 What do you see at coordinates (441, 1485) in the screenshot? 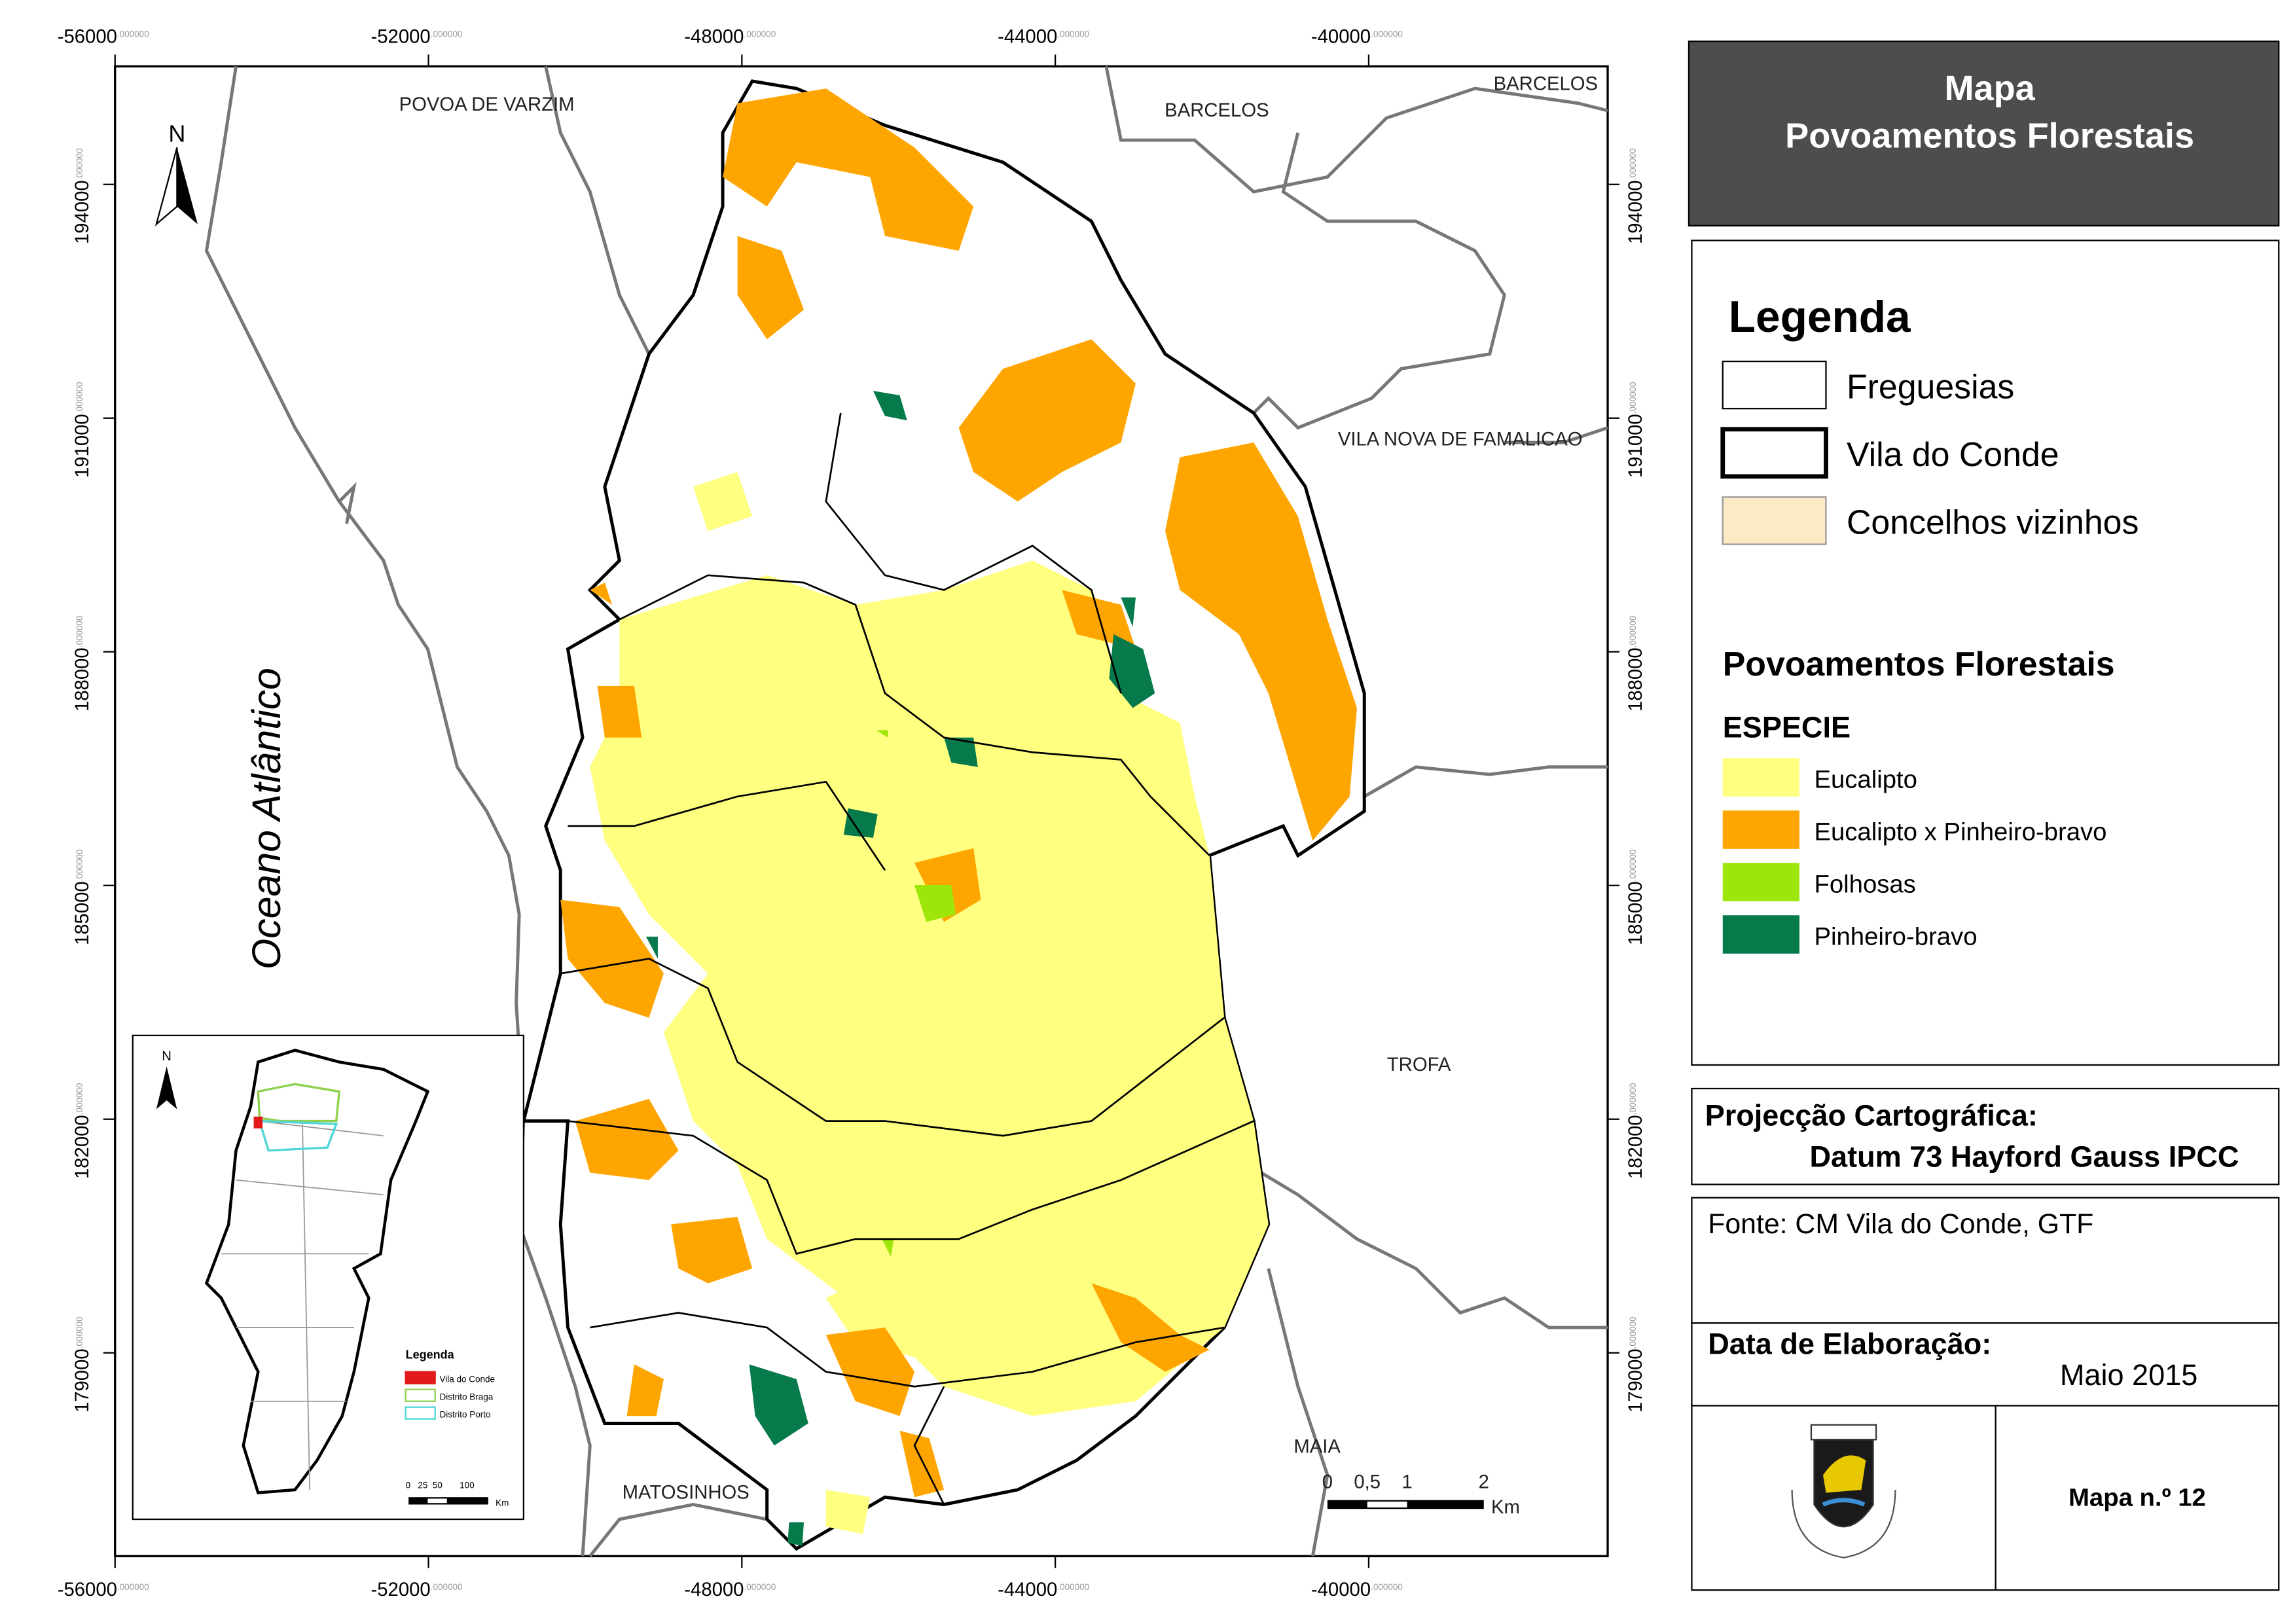
I see `inset-scale-label: 0 25 50 100` at bounding box center [441, 1485].